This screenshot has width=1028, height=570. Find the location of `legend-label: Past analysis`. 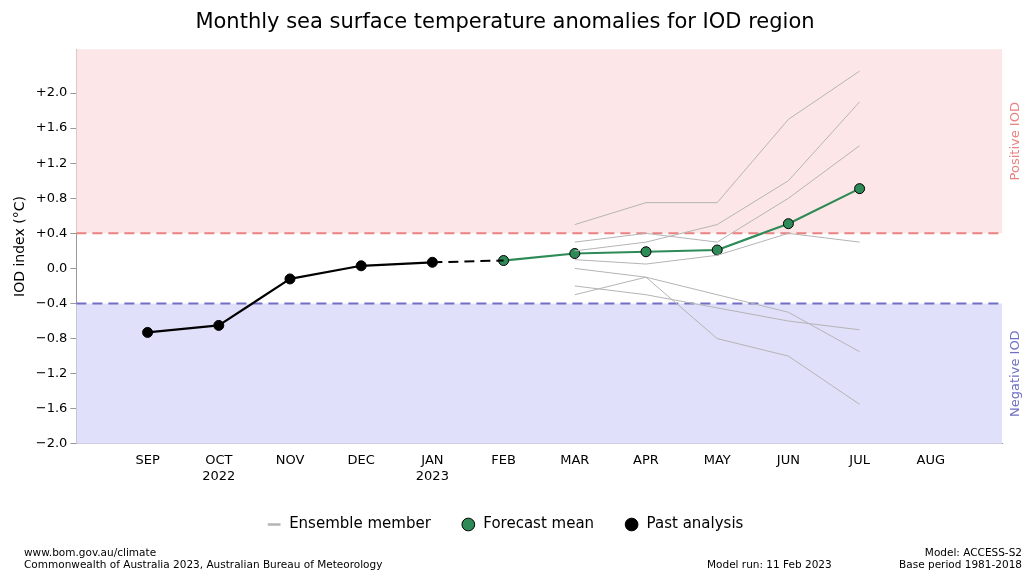

legend-label: Past analysis is located at coordinates (695, 523).